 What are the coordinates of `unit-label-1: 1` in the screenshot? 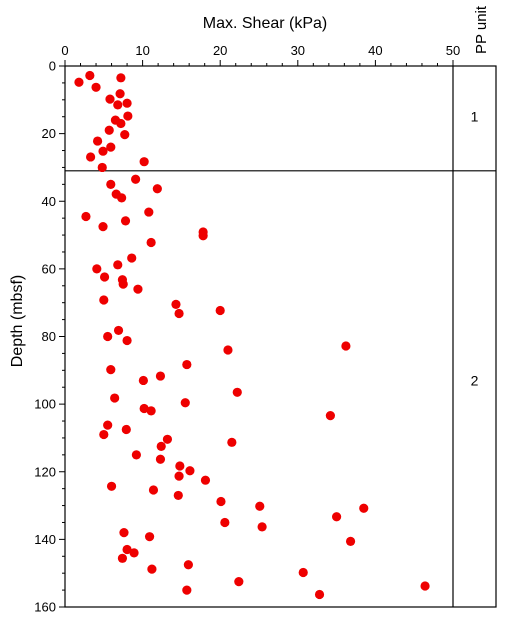 It's located at (475, 117).